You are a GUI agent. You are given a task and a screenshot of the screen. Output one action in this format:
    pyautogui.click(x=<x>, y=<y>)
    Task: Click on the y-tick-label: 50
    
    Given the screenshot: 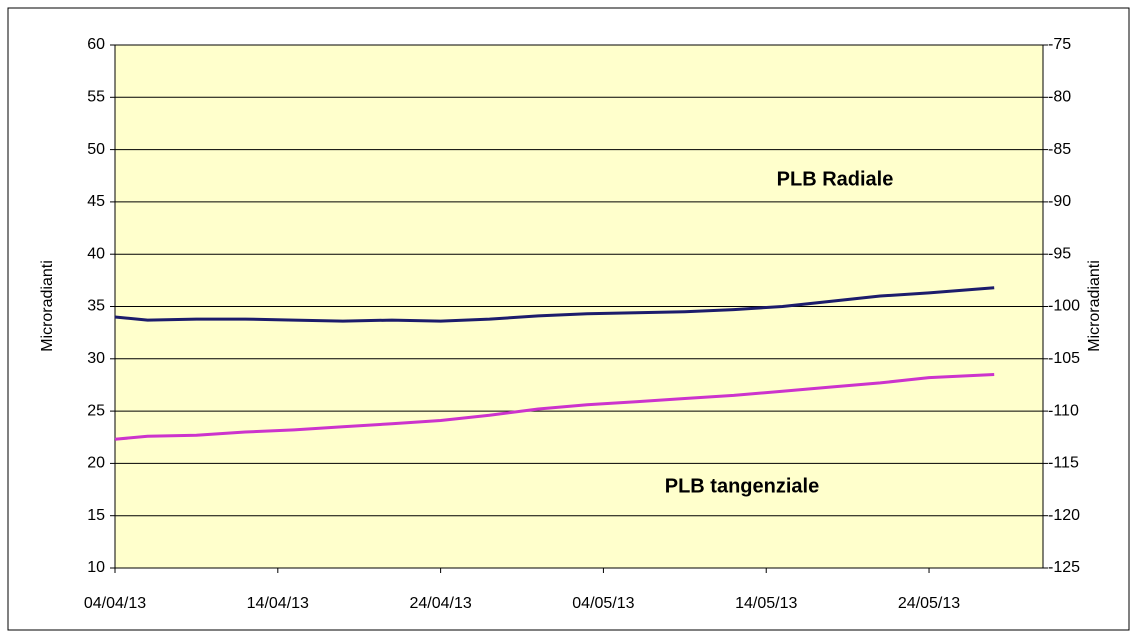 What is the action you would take?
    pyautogui.click(x=96, y=149)
    